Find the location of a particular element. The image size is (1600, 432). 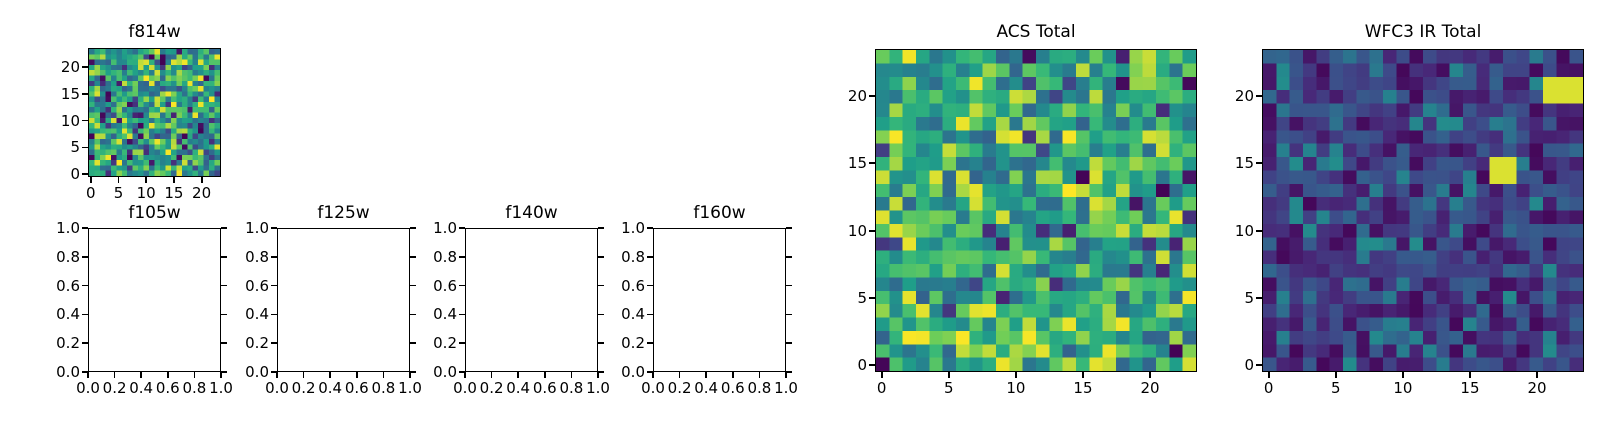

tick-label: 20 is located at coordinates (202, 193).